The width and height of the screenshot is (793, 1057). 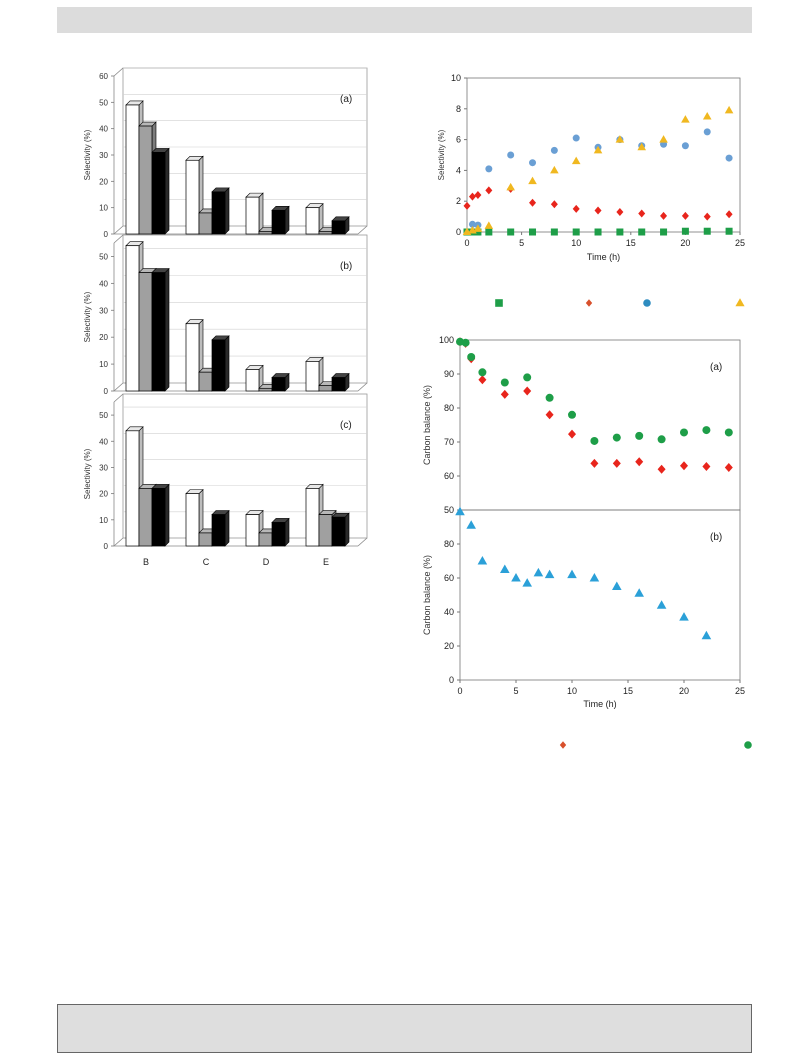 I want to click on category-label: C, so click(x=206, y=562).